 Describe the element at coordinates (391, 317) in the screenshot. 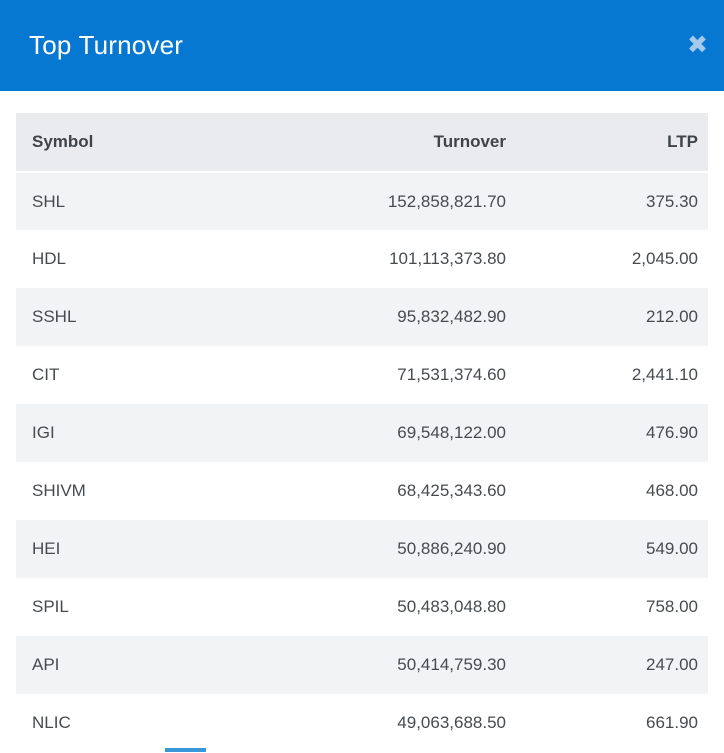

I see `cell-turnover: 95,832,482.90` at that location.